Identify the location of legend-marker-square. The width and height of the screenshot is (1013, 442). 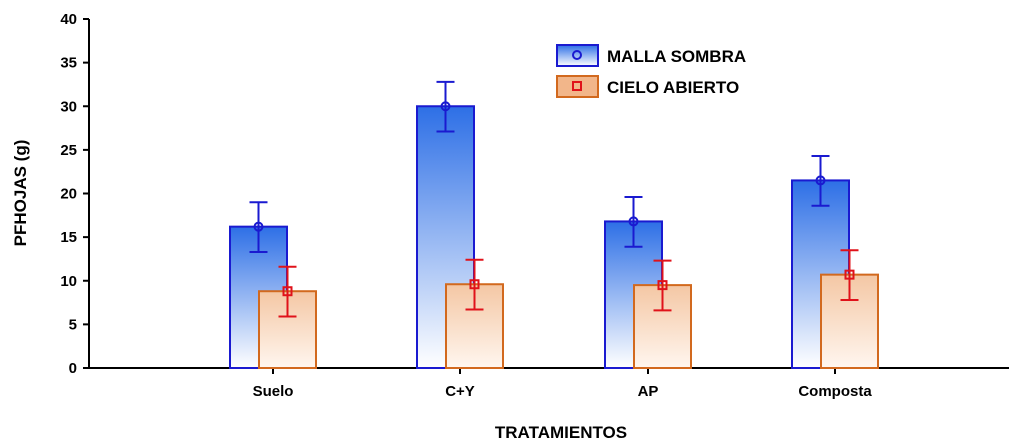
(577, 86).